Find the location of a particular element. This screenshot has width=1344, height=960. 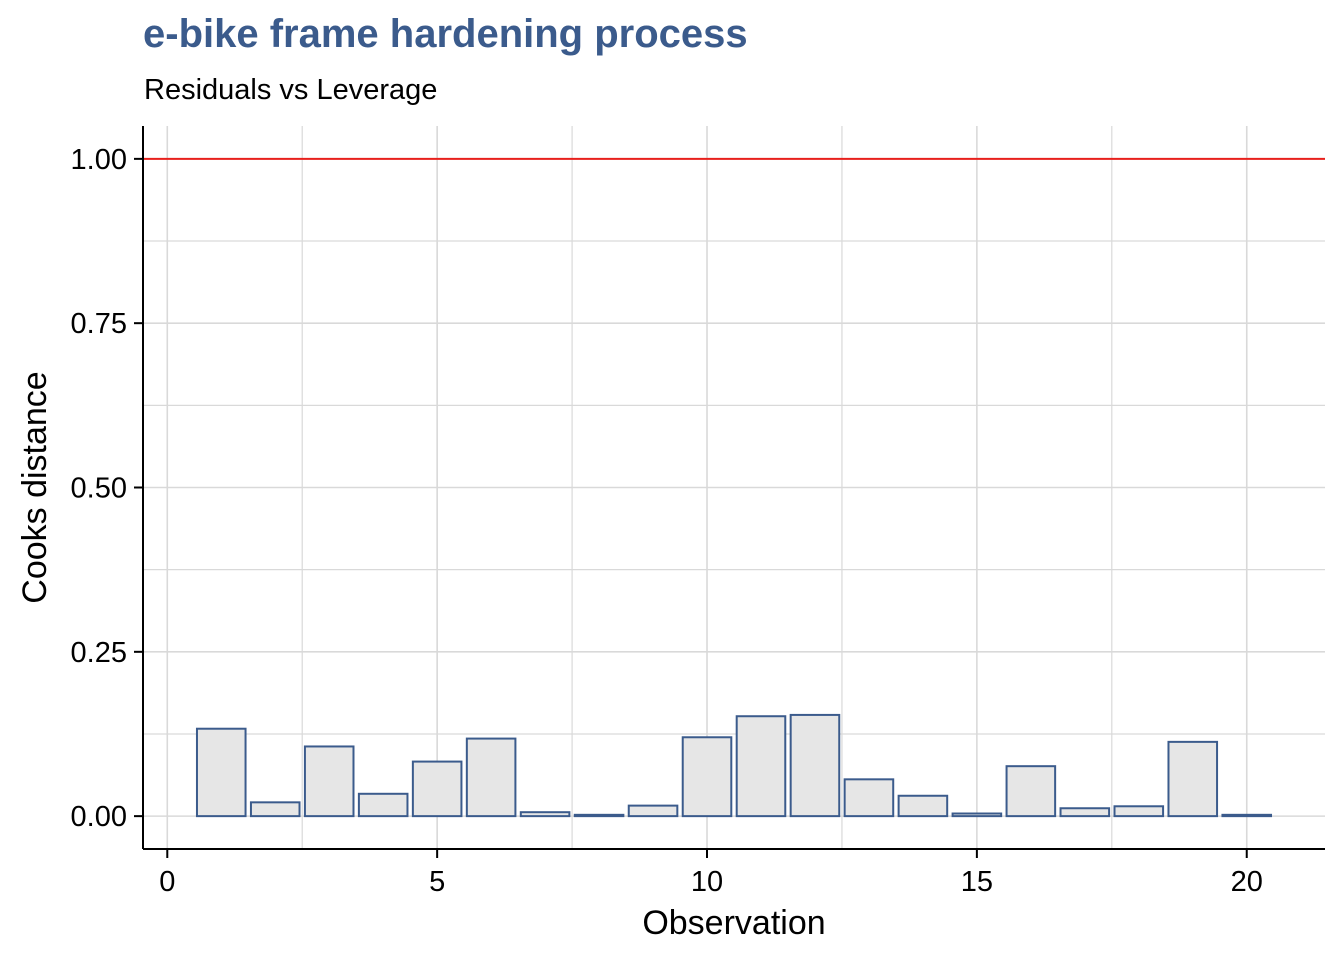

chart-subtitle: Residuals vs Leverage is located at coordinates (291, 90).